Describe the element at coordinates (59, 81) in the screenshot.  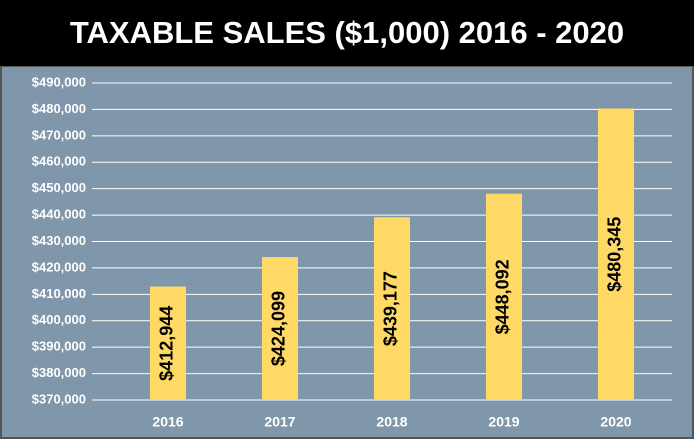
I see `y-tick-label: $490,000` at that location.